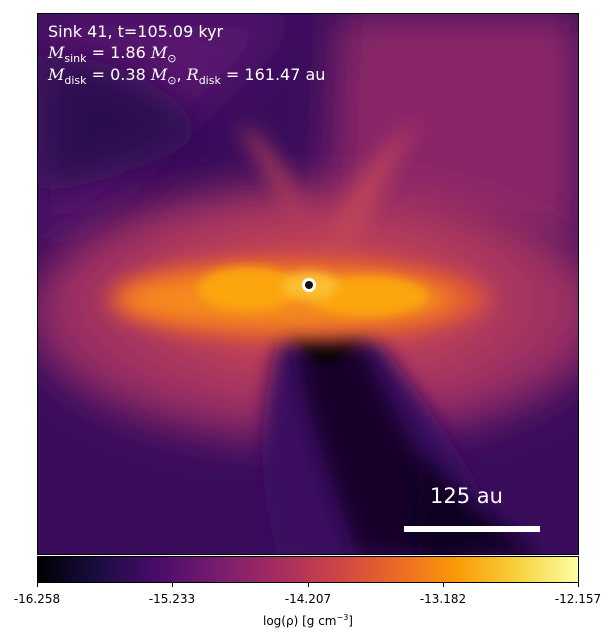  What do you see at coordinates (472, 529) in the screenshot?
I see `scalebar` at bounding box center [472, 529].